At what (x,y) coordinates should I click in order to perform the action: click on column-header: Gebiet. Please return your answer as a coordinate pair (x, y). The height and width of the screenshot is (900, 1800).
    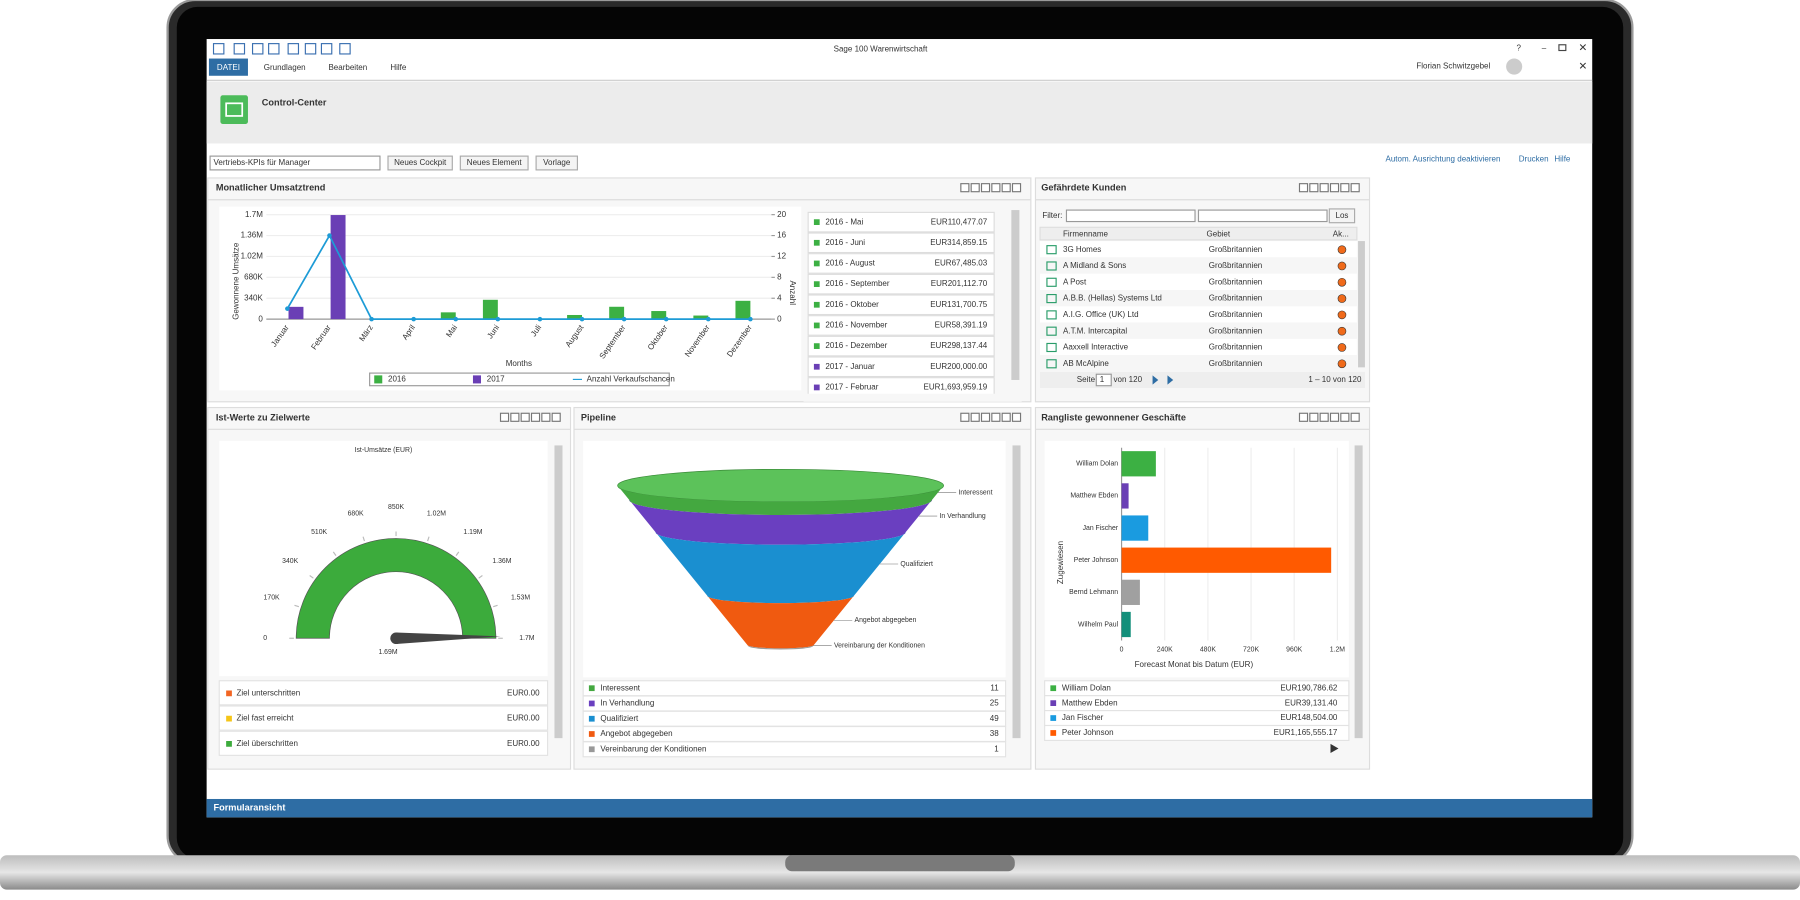
    Looking at the image, I should click on (1219, 233).